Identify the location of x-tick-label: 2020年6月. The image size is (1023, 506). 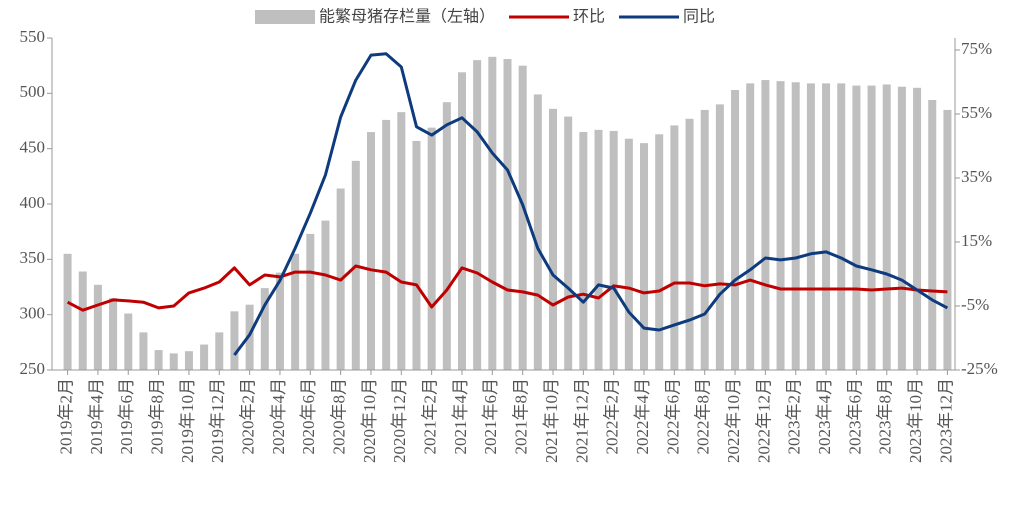
(308, 416).